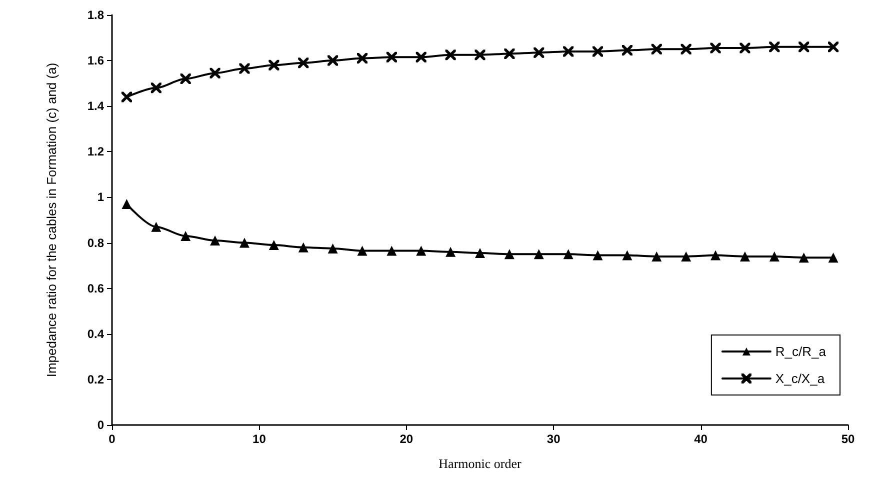 The width and height of the screenshot is (888, 495). Describe the element at coordinates (100, 425) in the screenshot. I see `y-tick-label: 0` at that location.